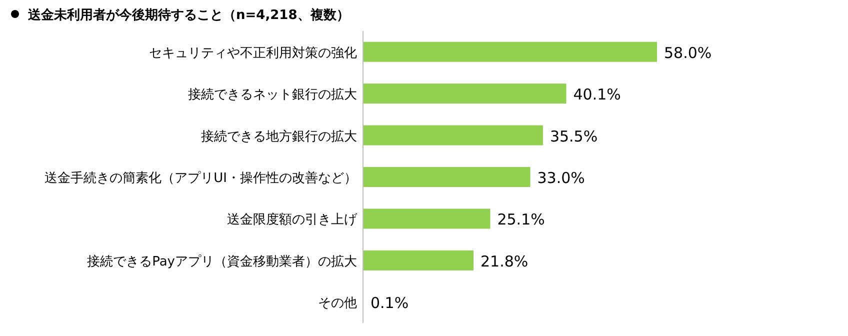 The image size is (848, 336). Describe the element at coordinates (597, 95) in the screenshot. I see `data-label: 40.1%` at that location.